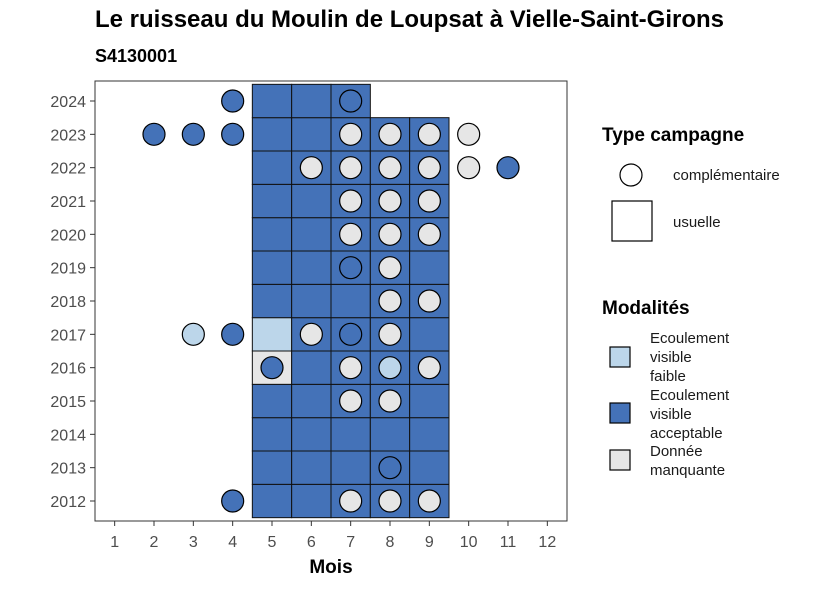 The image size is (826, 590). Describe the element at coordinates (690, 357) in the screenshot. I see `legend-modalite-label-0: Ecoulement visible faible` at that location.